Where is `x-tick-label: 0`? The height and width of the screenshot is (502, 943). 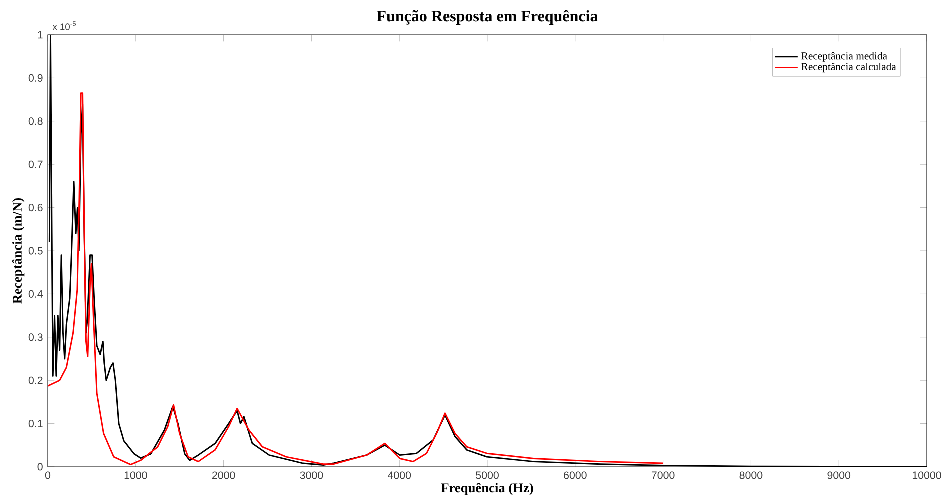
x-tick-label: 0 is located at coordinates (48, 476).